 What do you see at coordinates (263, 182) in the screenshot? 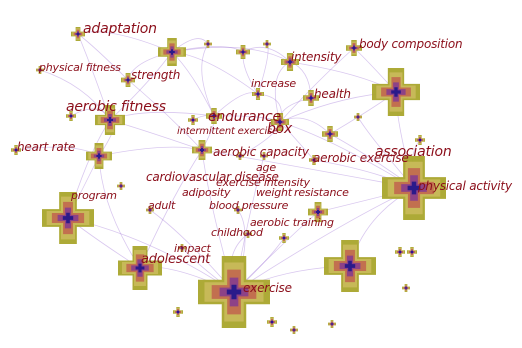
I see `keyword-label-exercise-intensity: exercise intensity` at bounding box center [263, 182].